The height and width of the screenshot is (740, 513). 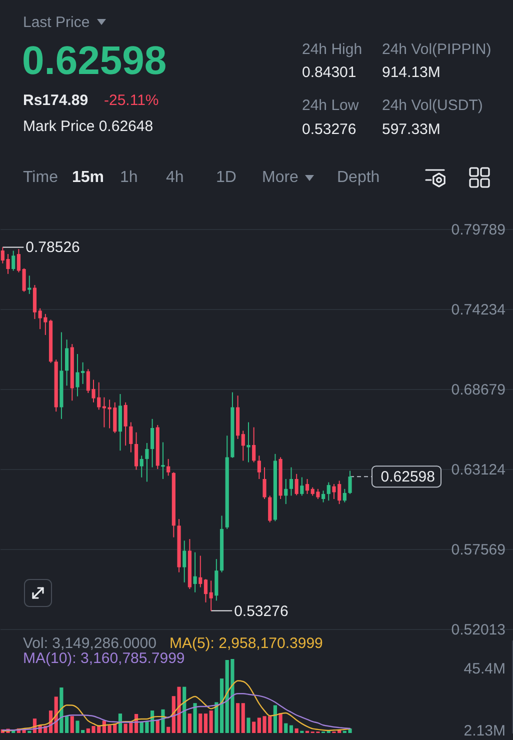 What do you see at coordinates (56, 22) in the screenshot?
I see `text: Last Price` at bounding box center [56, 22].